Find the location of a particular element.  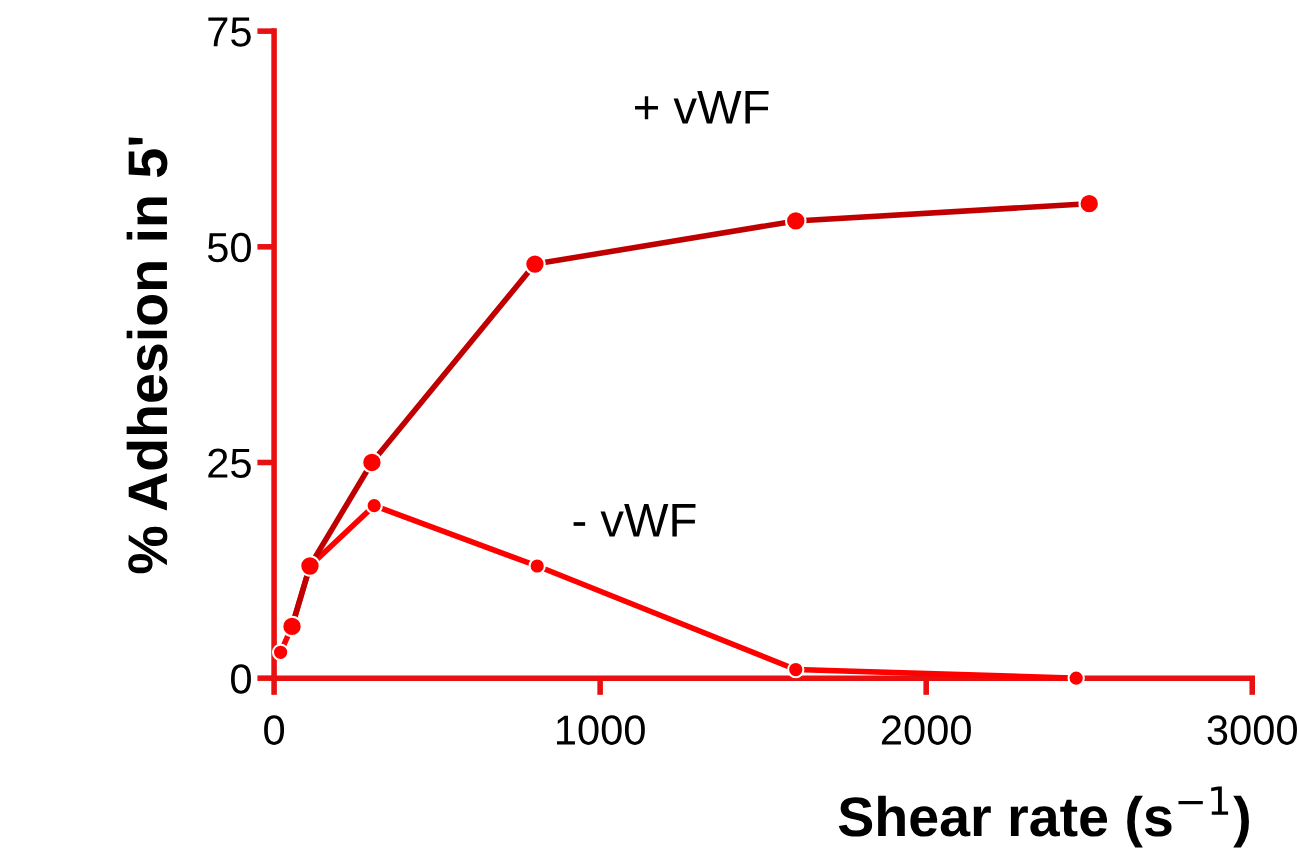

x-tick-label: 0 is located at coordinates (274, 730).